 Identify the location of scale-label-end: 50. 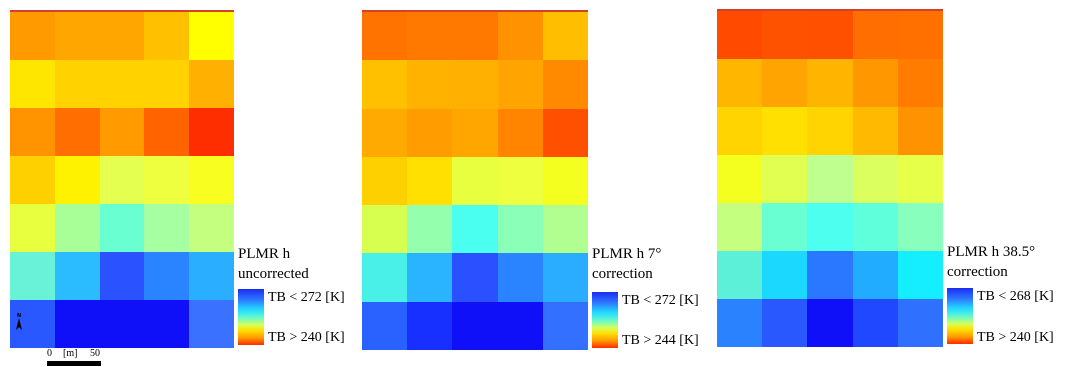
(95, 353).